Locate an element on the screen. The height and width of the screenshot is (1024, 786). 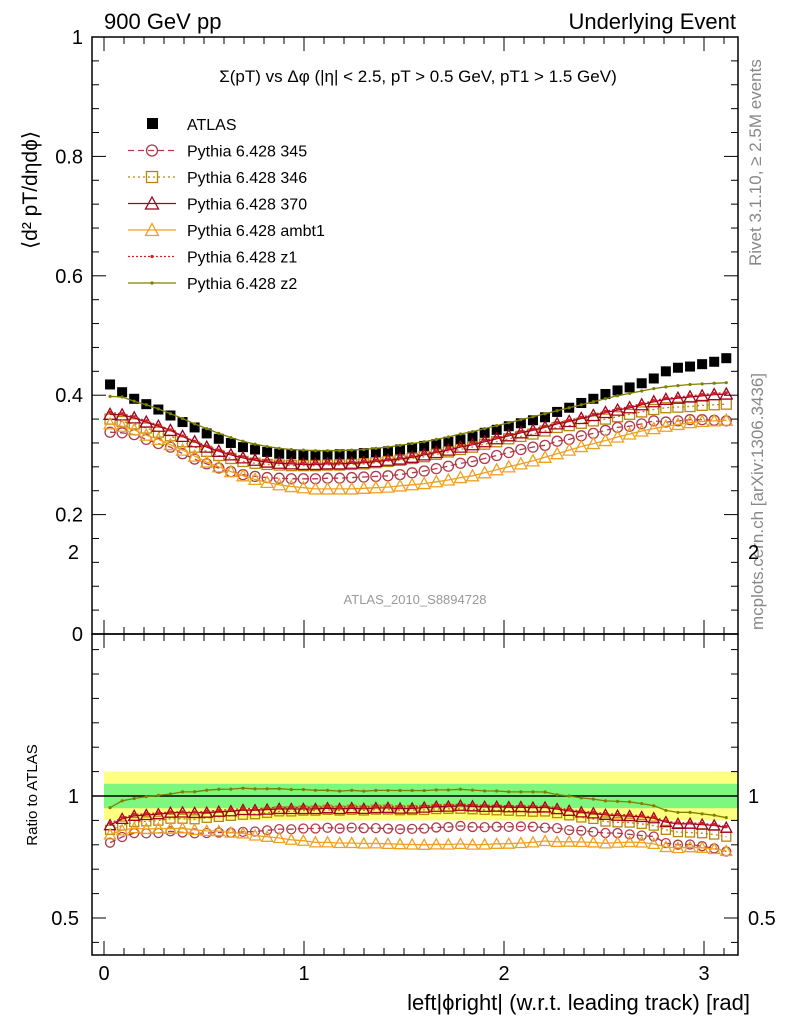
y-tick-label: 0.6 is located at coordinates (69, 277).